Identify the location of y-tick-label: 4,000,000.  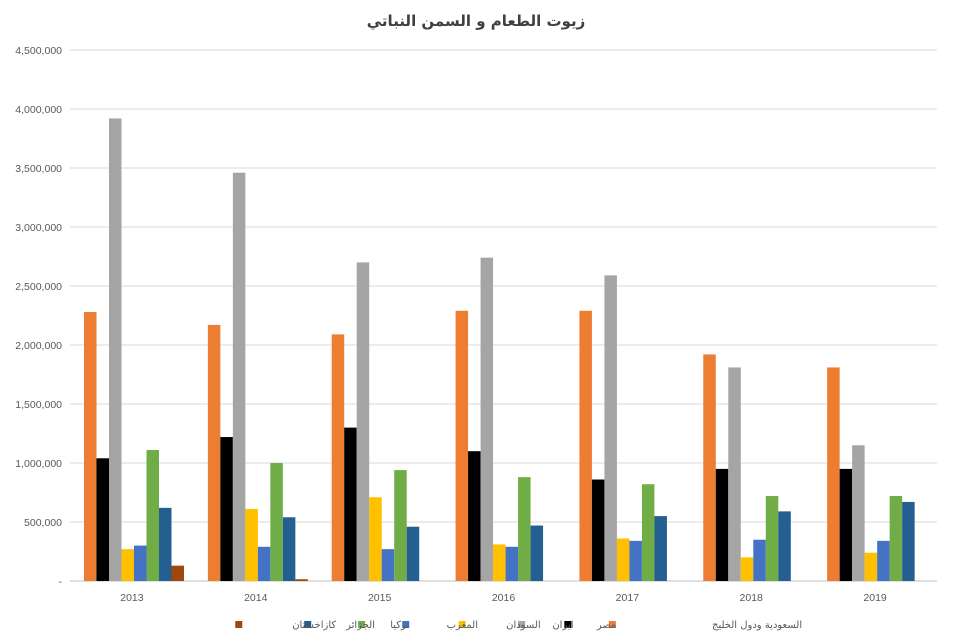
(38, 110).